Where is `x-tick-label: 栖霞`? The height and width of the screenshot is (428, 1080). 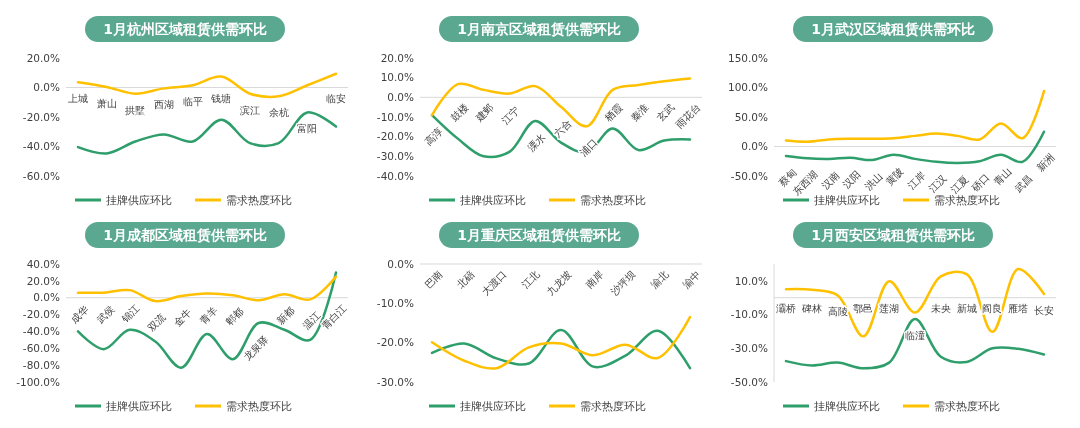 x-tick-label: 栖霞 is located at coordinates (613, 113).